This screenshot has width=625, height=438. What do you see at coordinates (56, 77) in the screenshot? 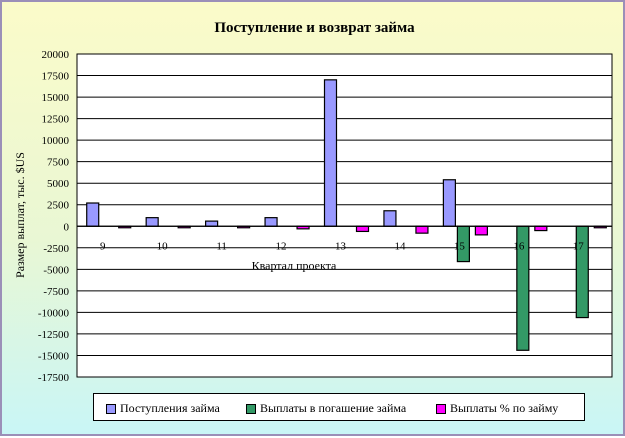
I see `y-tick-label: 17500` at bounding box center [56, 77].